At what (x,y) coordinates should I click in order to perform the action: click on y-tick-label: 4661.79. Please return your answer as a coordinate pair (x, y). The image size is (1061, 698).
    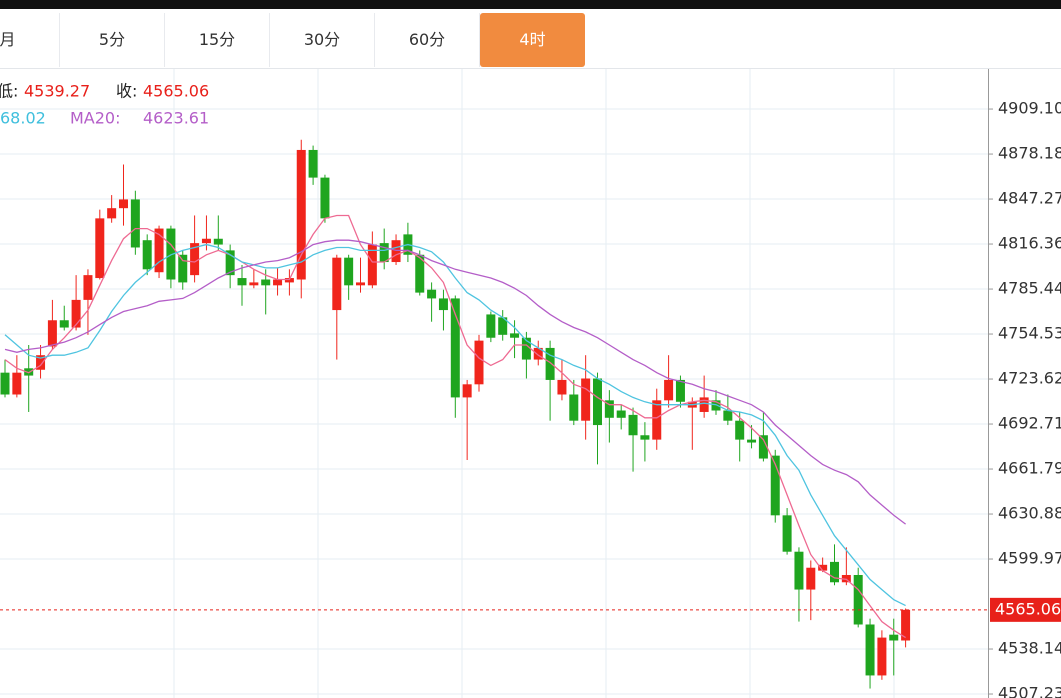
    Looking at the image, I should click on (1029, 468).